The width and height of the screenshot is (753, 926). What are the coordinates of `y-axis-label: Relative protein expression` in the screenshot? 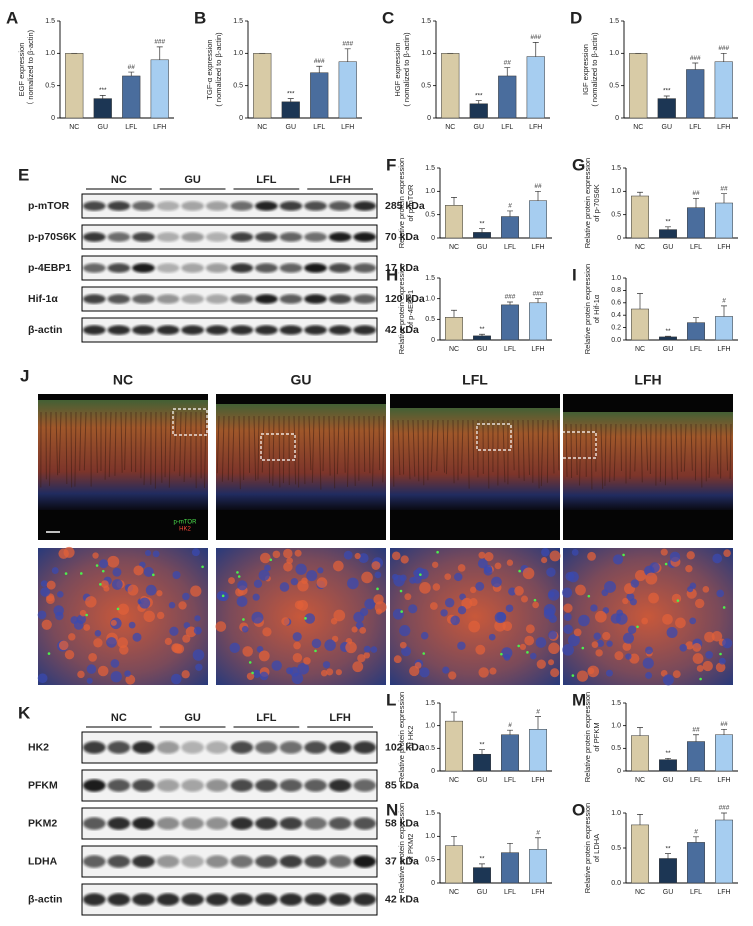 It's located at (401, 737).